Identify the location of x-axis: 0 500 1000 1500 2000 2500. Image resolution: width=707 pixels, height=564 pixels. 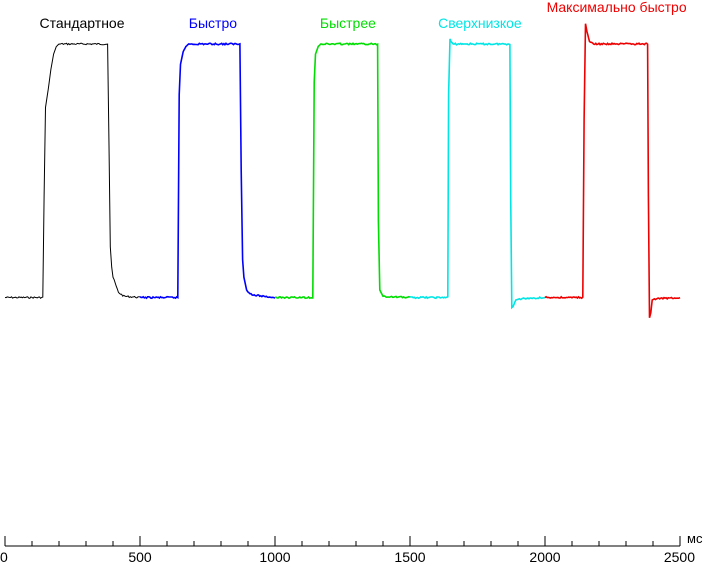
(347, 550).